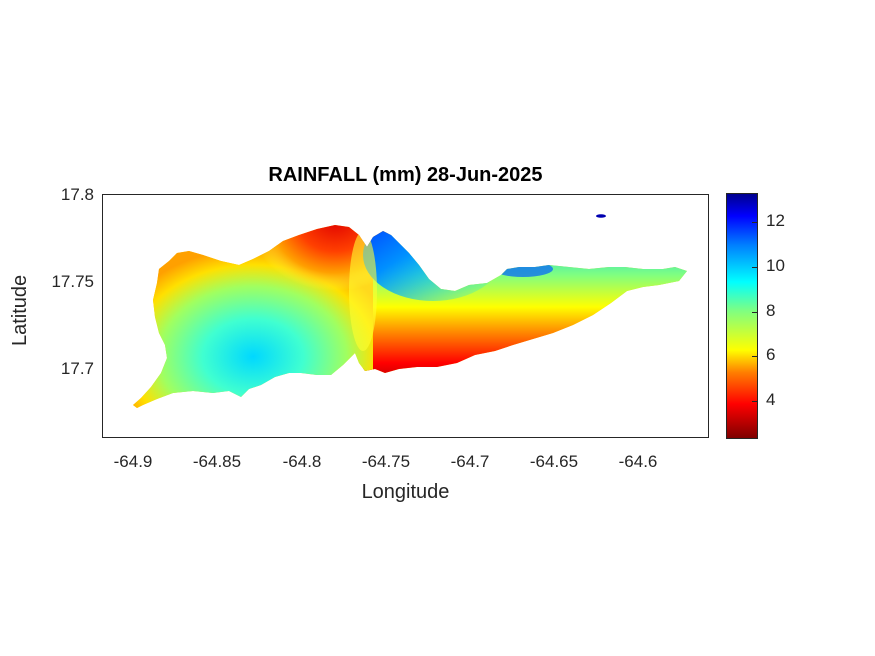 The image size is (875, 656). Describe the element at coordinates (133, 461) in the screenshot. I see `x-tick-label: -64.9` at that location.